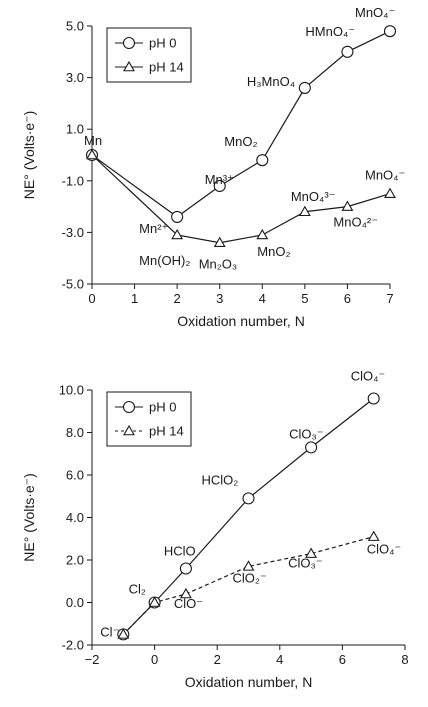  What do you see at coordinates (75, 475) in the screenshot?
I see `y-tick-label: 6.0` at bounding box center [75, 475].